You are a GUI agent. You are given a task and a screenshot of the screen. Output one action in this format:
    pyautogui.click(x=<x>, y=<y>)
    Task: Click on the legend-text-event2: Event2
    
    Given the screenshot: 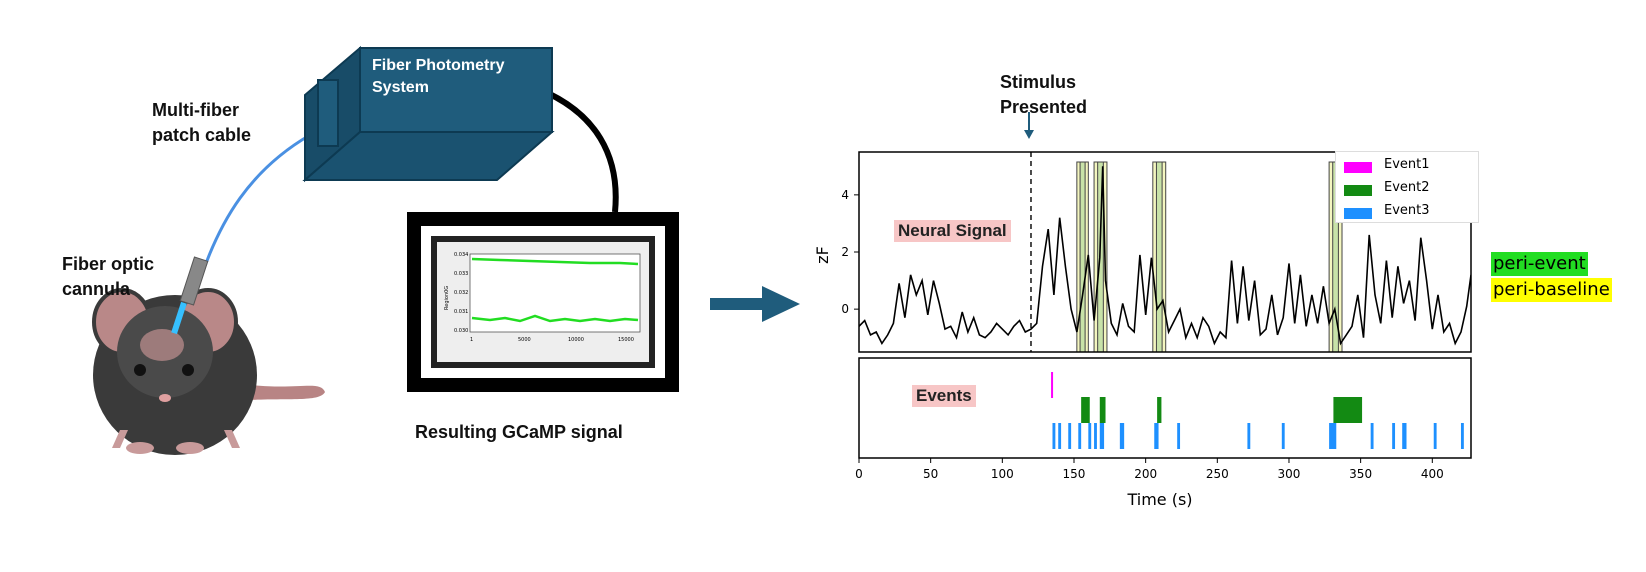 What is the action you would take?
    pyautogui.click(x=1407, y=187)
    